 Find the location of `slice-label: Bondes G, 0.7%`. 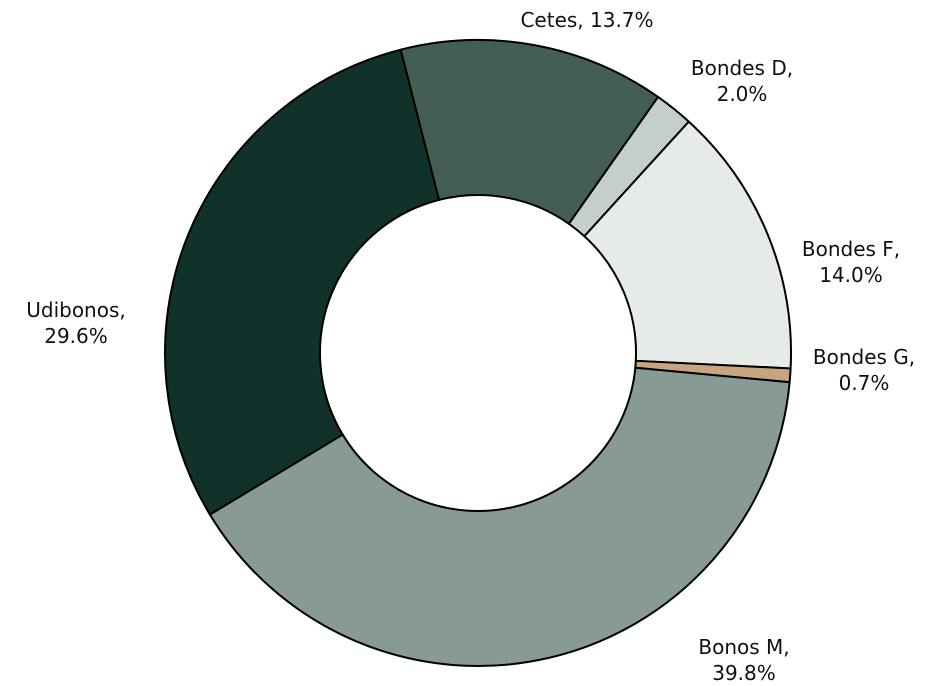

slice-label: Bondes G, 0.7% is located at coordinates (864, 370).